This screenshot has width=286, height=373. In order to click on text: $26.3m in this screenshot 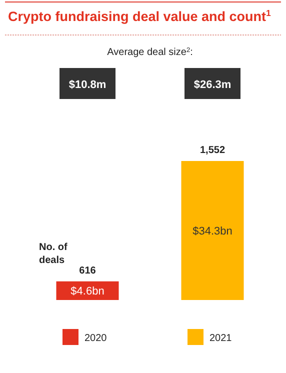, I will do `click(213, 85)`.